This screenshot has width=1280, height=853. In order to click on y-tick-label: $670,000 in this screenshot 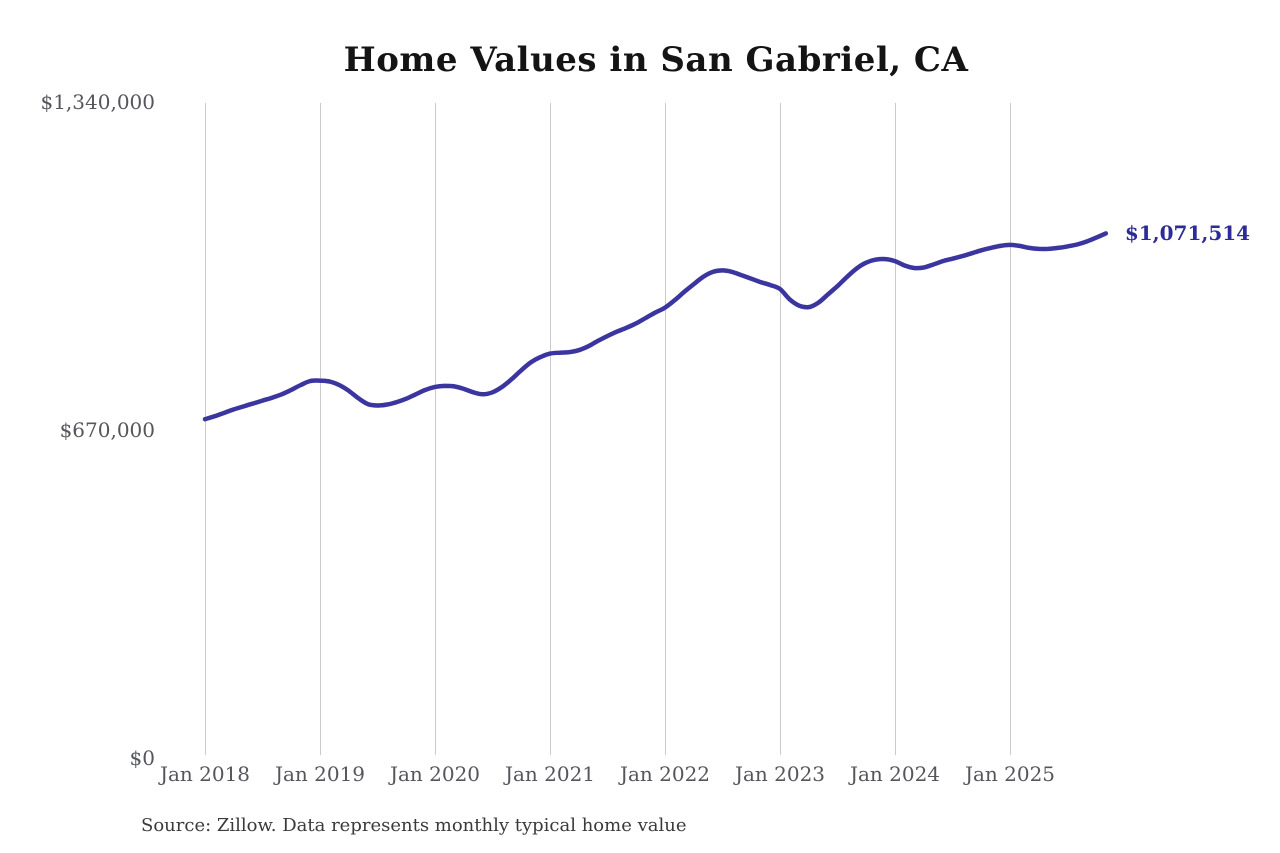, I will do `click(107, 430)`.